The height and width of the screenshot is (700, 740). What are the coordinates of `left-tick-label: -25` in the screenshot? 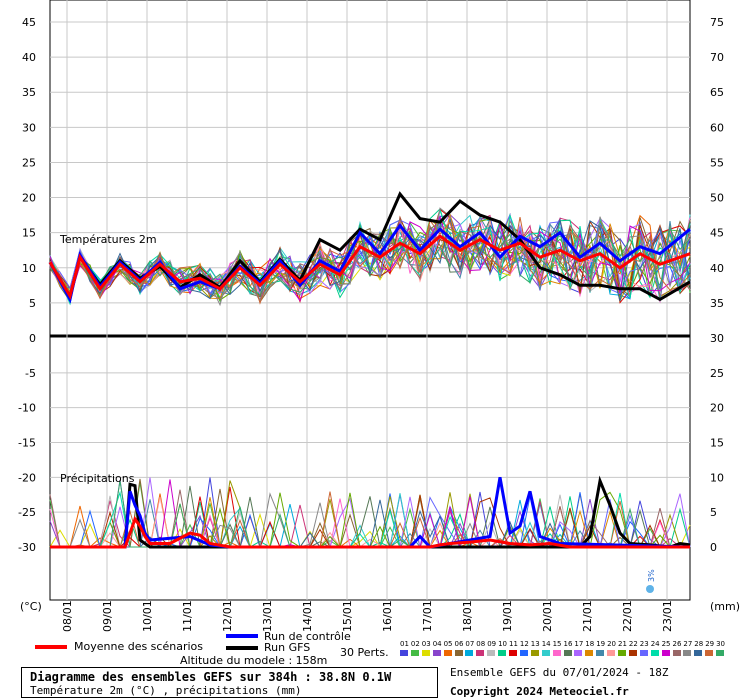 It's located at (27, 512).